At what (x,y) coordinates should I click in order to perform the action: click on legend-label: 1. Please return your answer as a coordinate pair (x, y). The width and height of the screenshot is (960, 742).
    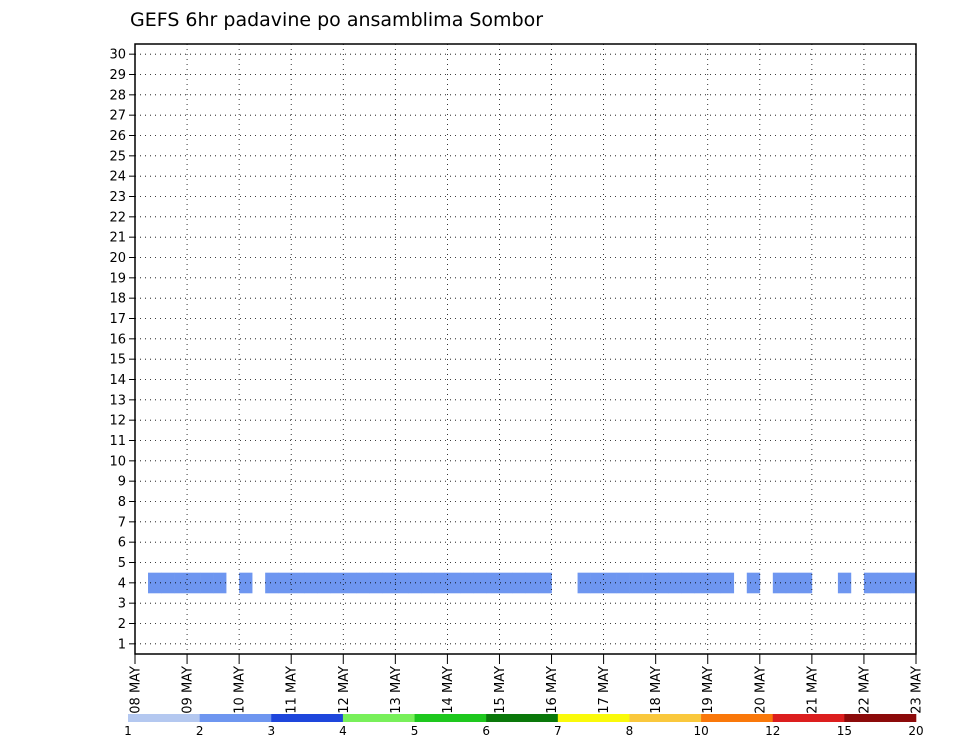
    Looking at the image, I should click on (128, 731).